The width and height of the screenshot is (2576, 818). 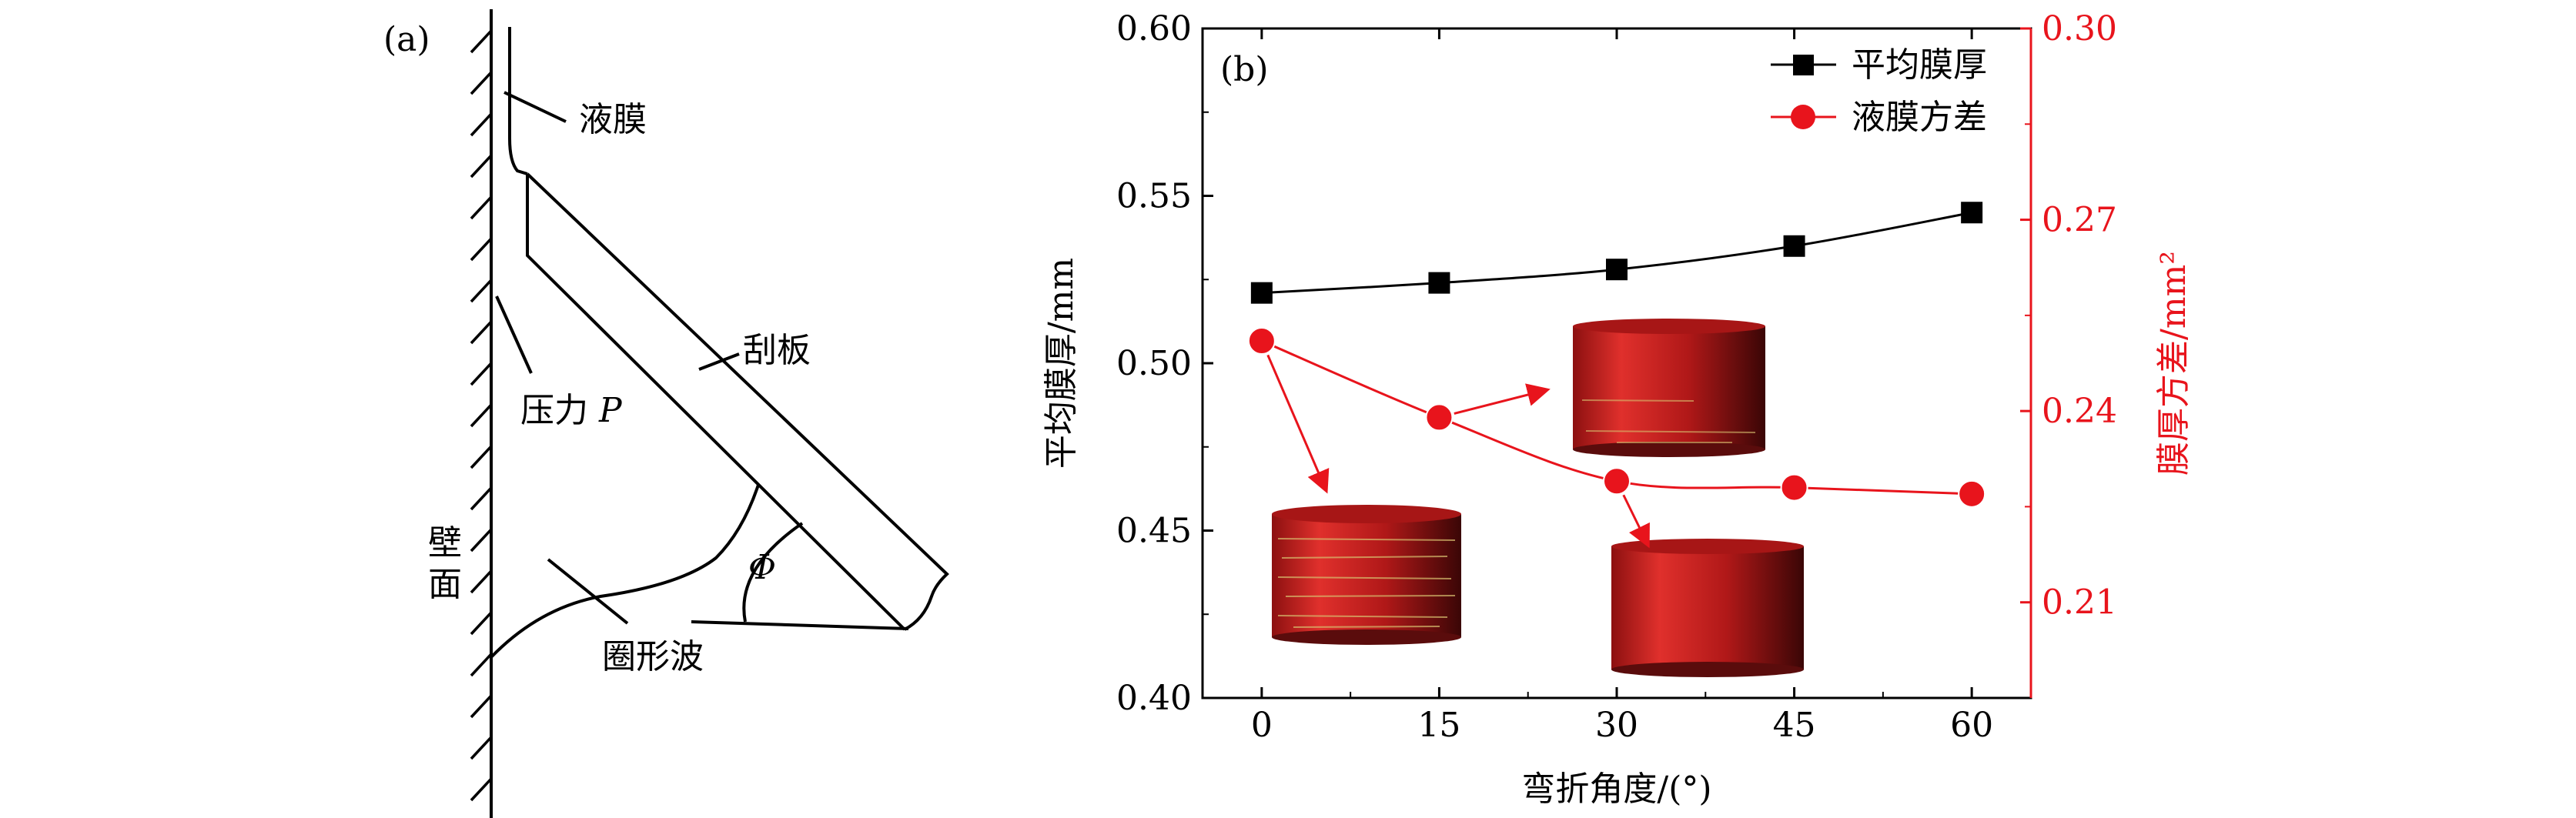 What do you see at coordinates (1061, 363) in the screenshot?
I see `y-left-axis-title: 平均膜厚/mm` at bounding box center [1061, 363].